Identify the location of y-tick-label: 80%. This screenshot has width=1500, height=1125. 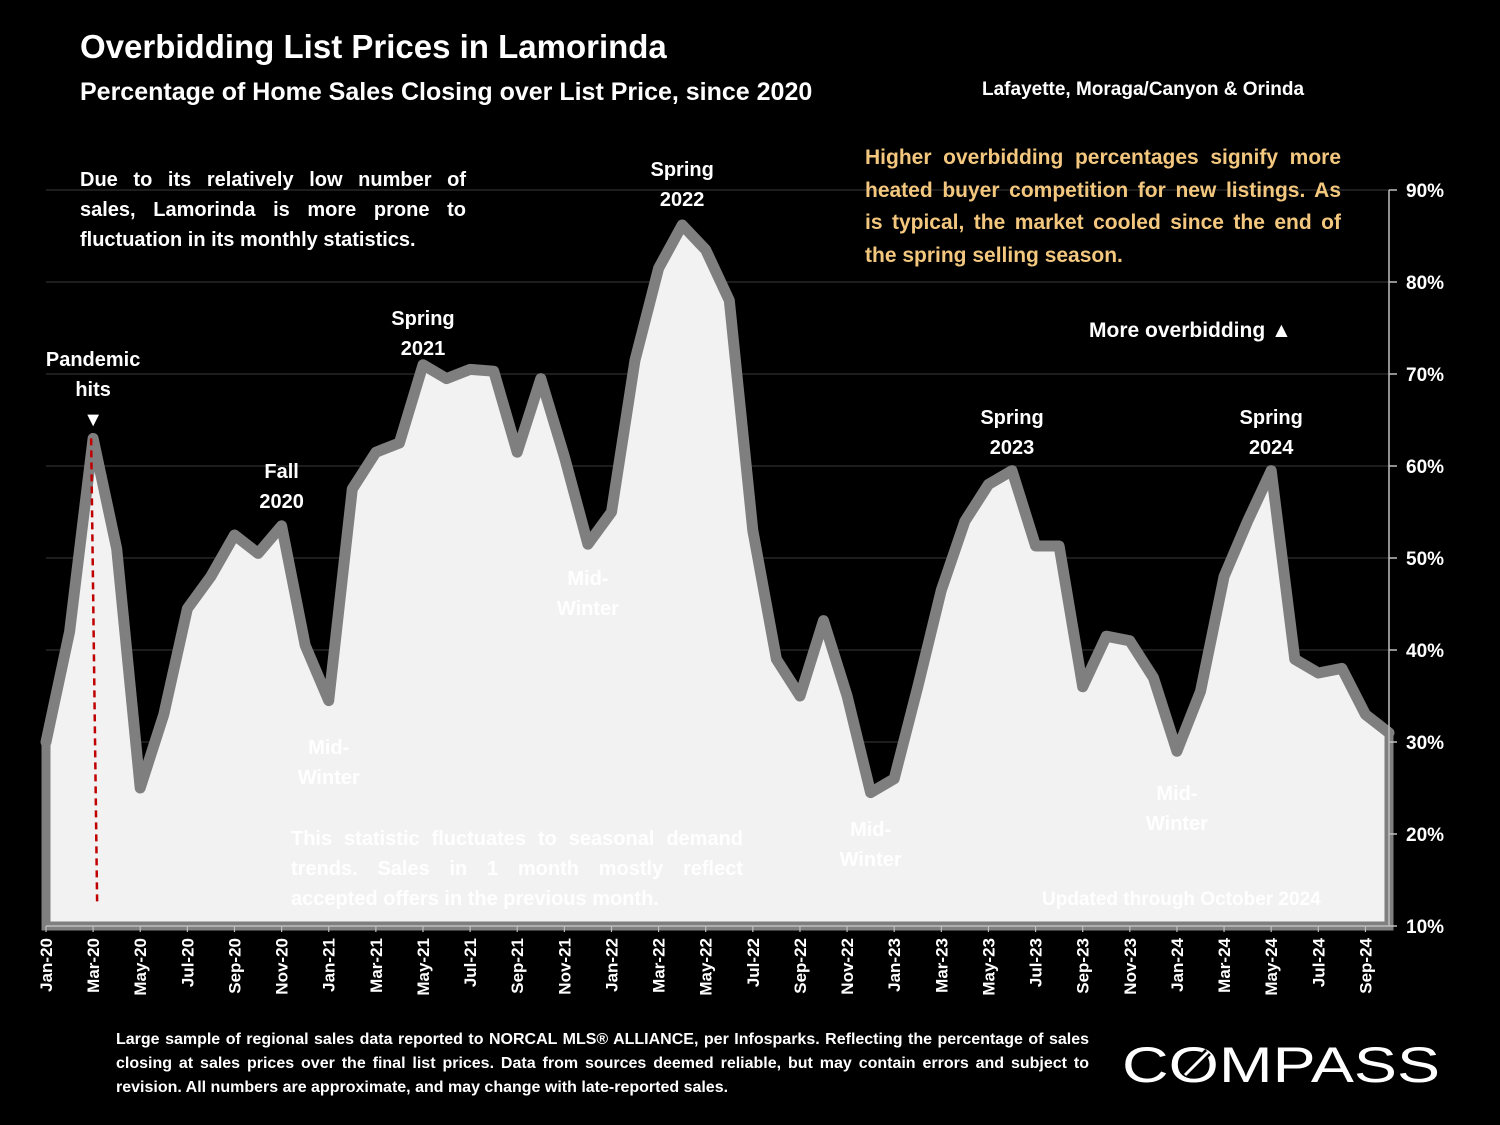
(1425, 283).